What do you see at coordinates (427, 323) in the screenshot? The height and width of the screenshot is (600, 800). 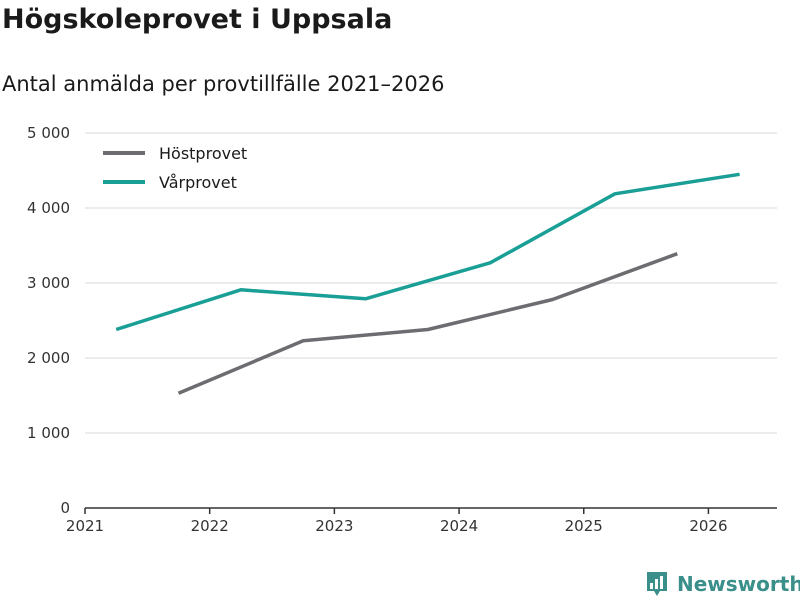 I see `series-line-hostprovet` at bounding box center [427, 323].